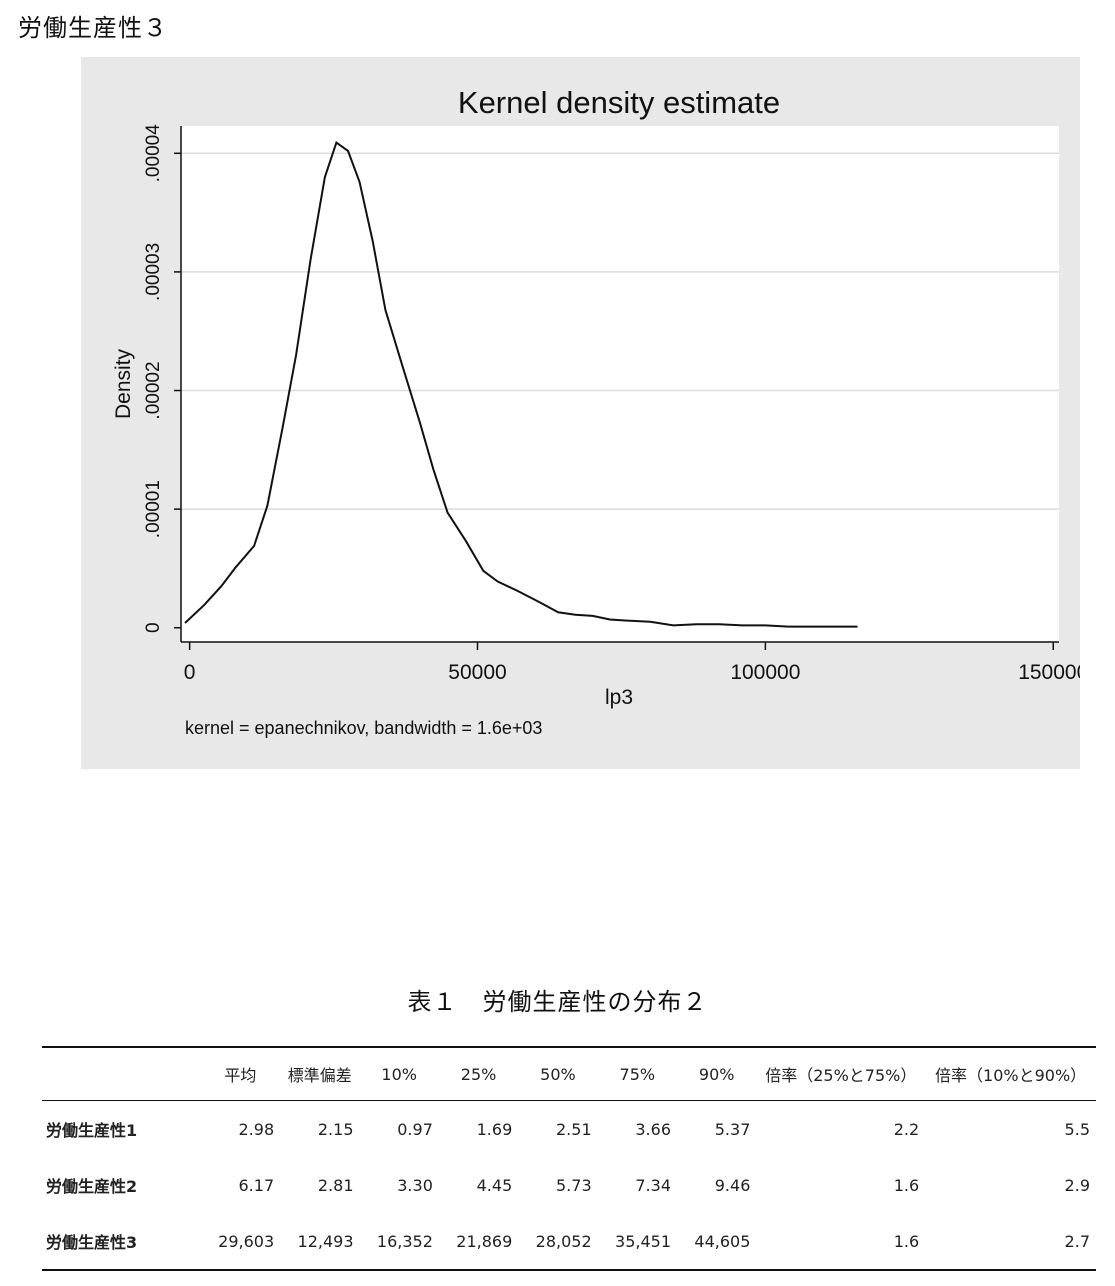 The image size is (1115, 1286). Describe the element at coordinates (732, 1185) in the screenshot. I see `table-cell: 9.46` at that location.